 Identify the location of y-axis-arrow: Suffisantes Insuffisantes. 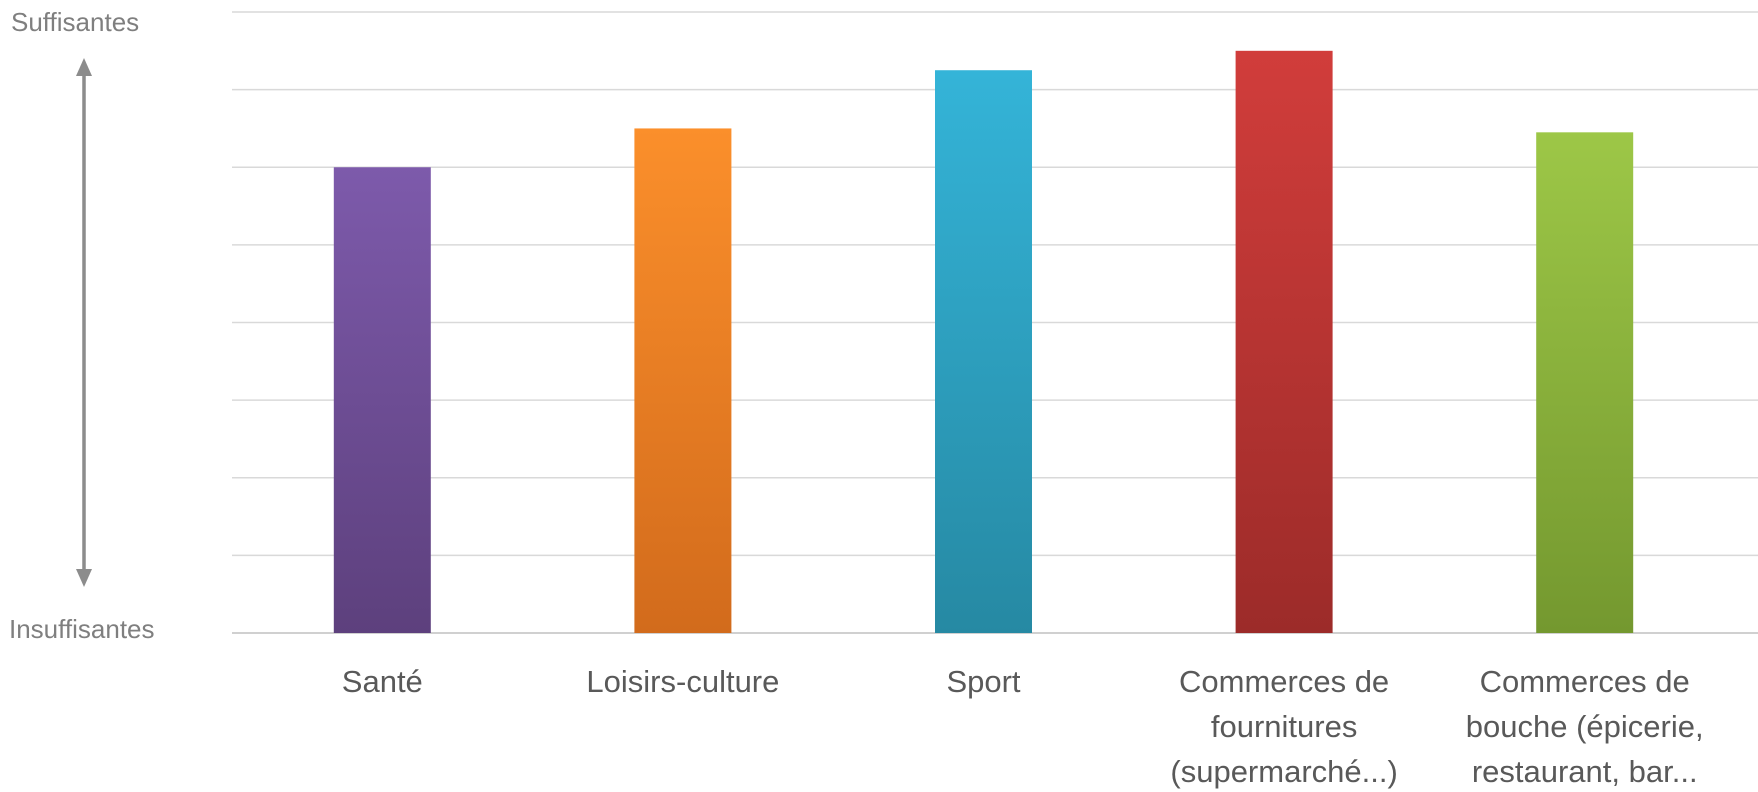
(82, 325).